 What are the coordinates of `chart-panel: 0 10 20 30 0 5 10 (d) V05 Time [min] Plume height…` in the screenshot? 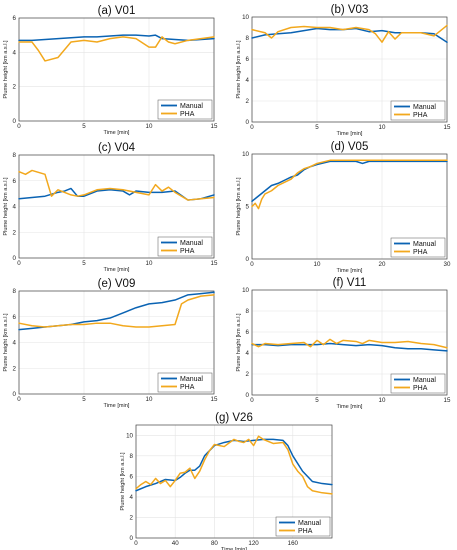 It's located at (343, 207).